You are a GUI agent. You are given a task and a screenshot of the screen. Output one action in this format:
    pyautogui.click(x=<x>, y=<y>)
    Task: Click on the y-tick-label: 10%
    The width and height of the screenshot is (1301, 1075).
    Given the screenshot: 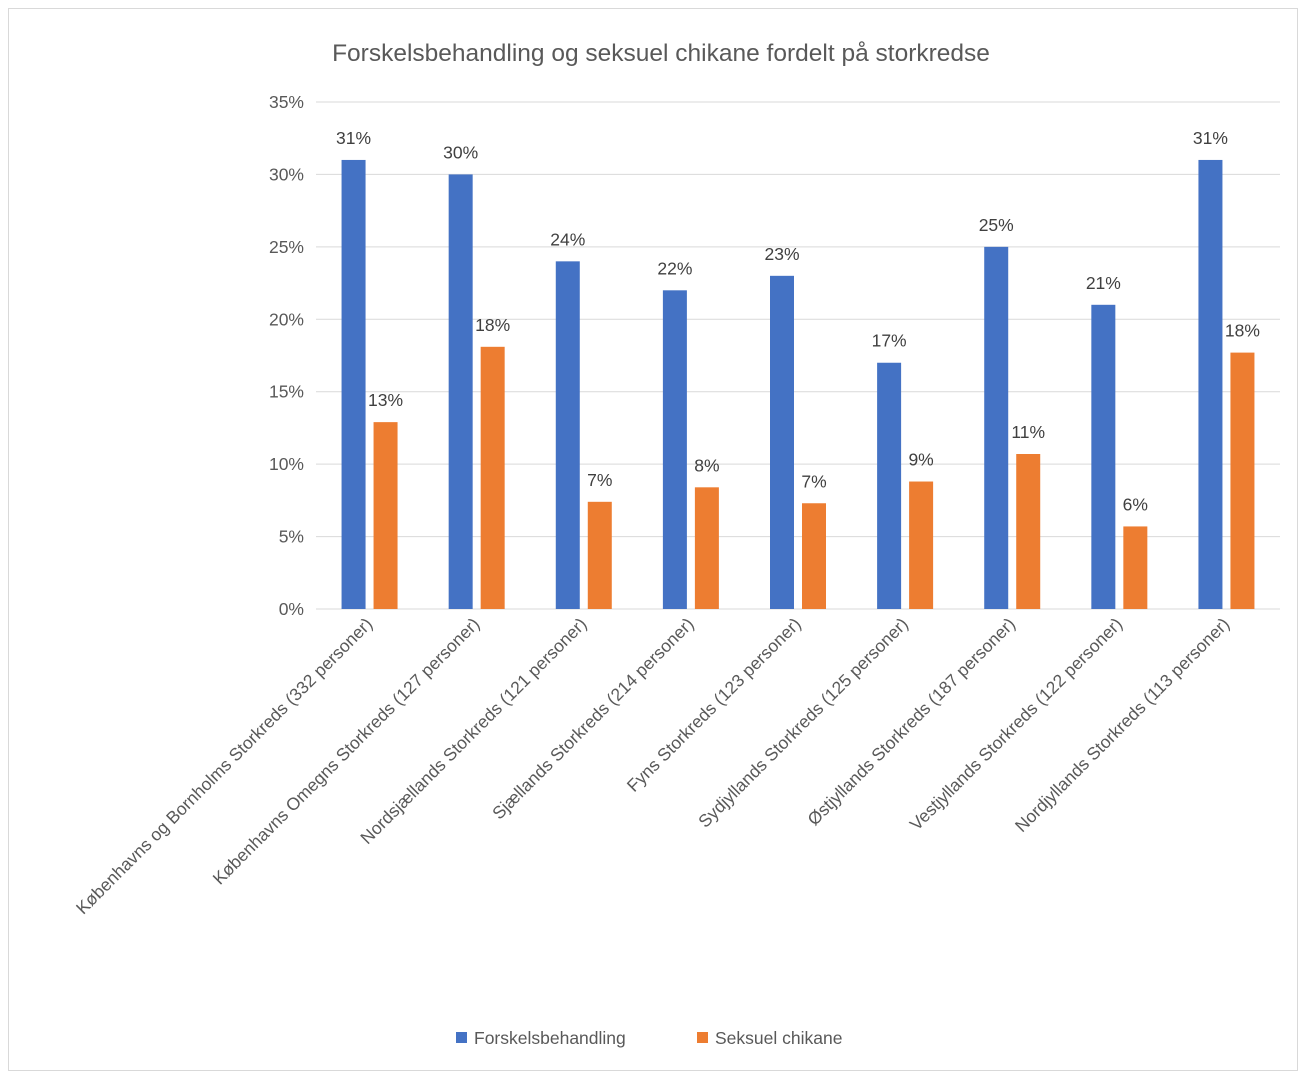 What is the action you would take?
    pyautogui.click(x=286, y=464)
    